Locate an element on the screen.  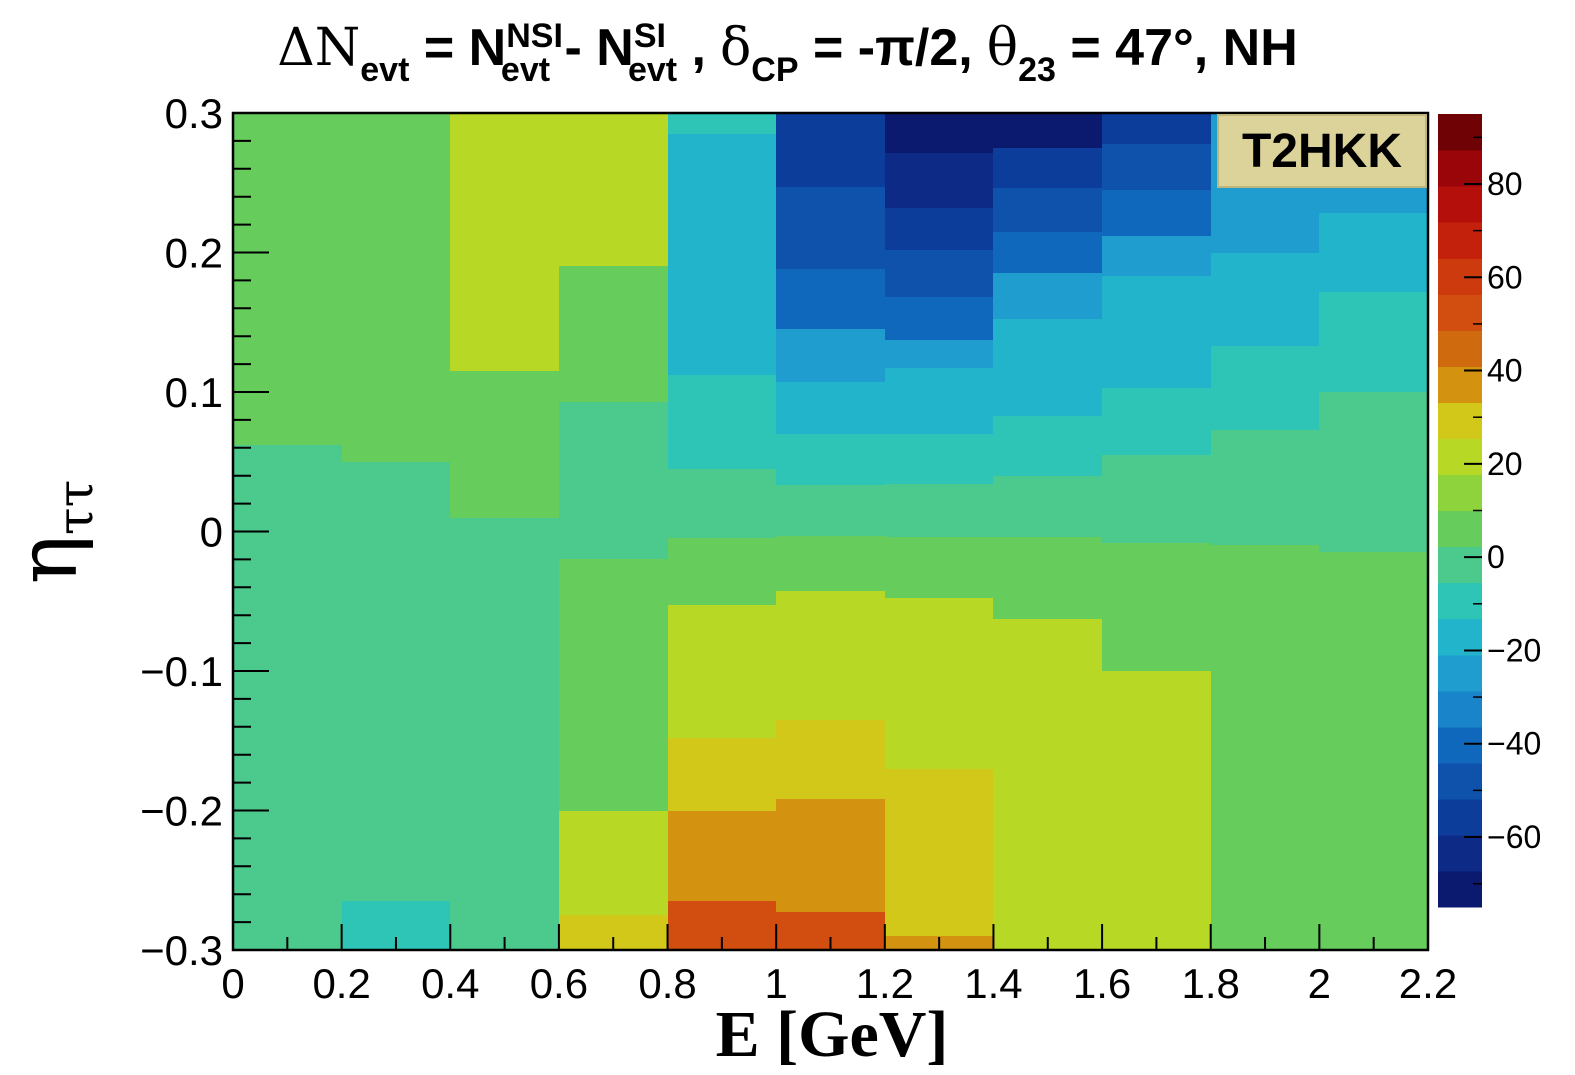
title-delta: ΔN is located at coordinates (319, 48).